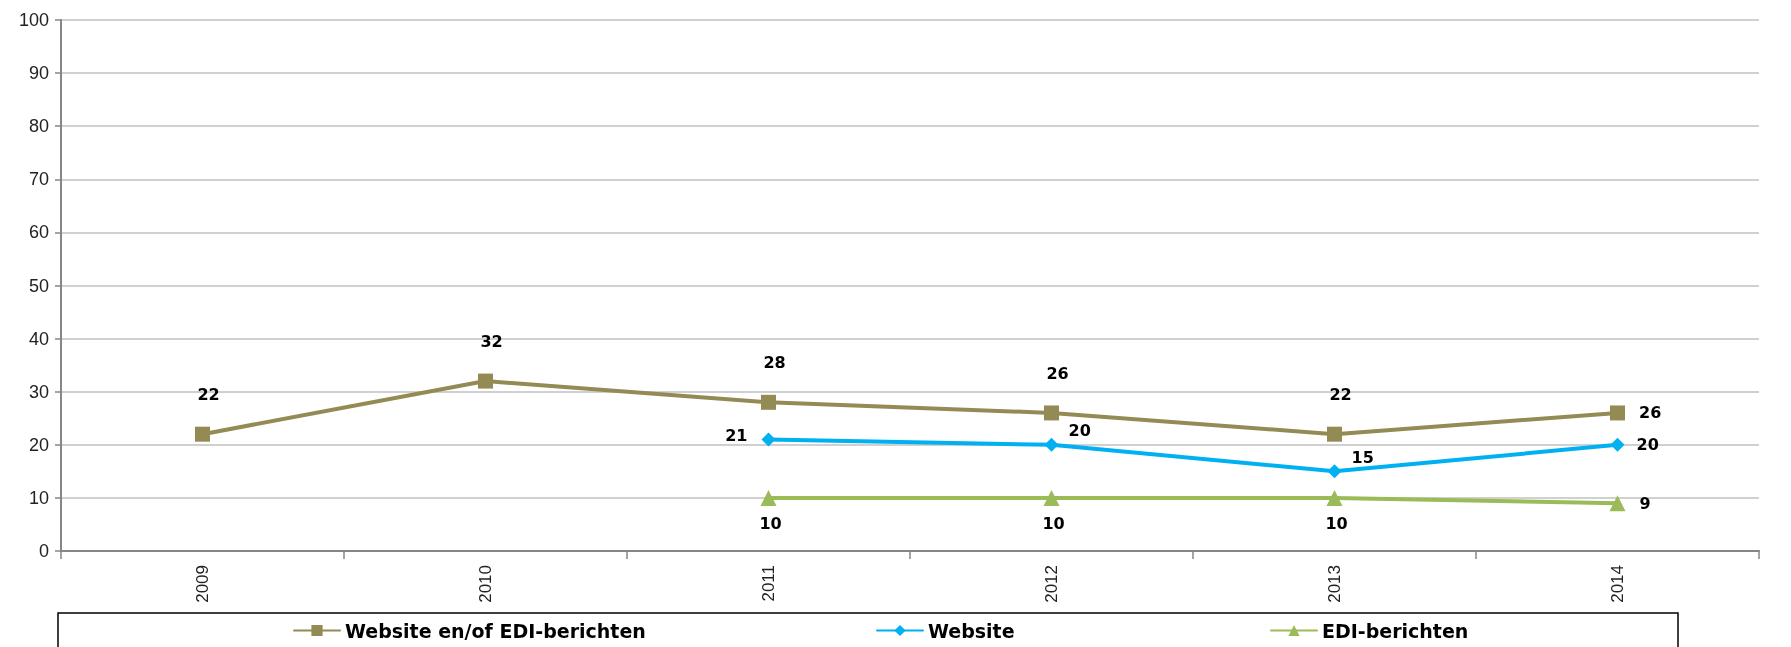  Describe the element at coordinates (1395, 630) in the screenshot. I see `legend-label: EDI-berichten` at that location.